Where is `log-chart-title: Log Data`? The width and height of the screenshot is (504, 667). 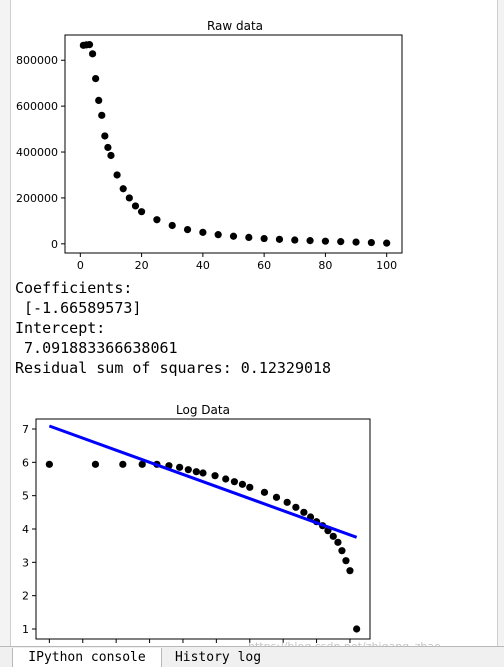
log-chart-title: Log Data is located at coordinates (203, 410).